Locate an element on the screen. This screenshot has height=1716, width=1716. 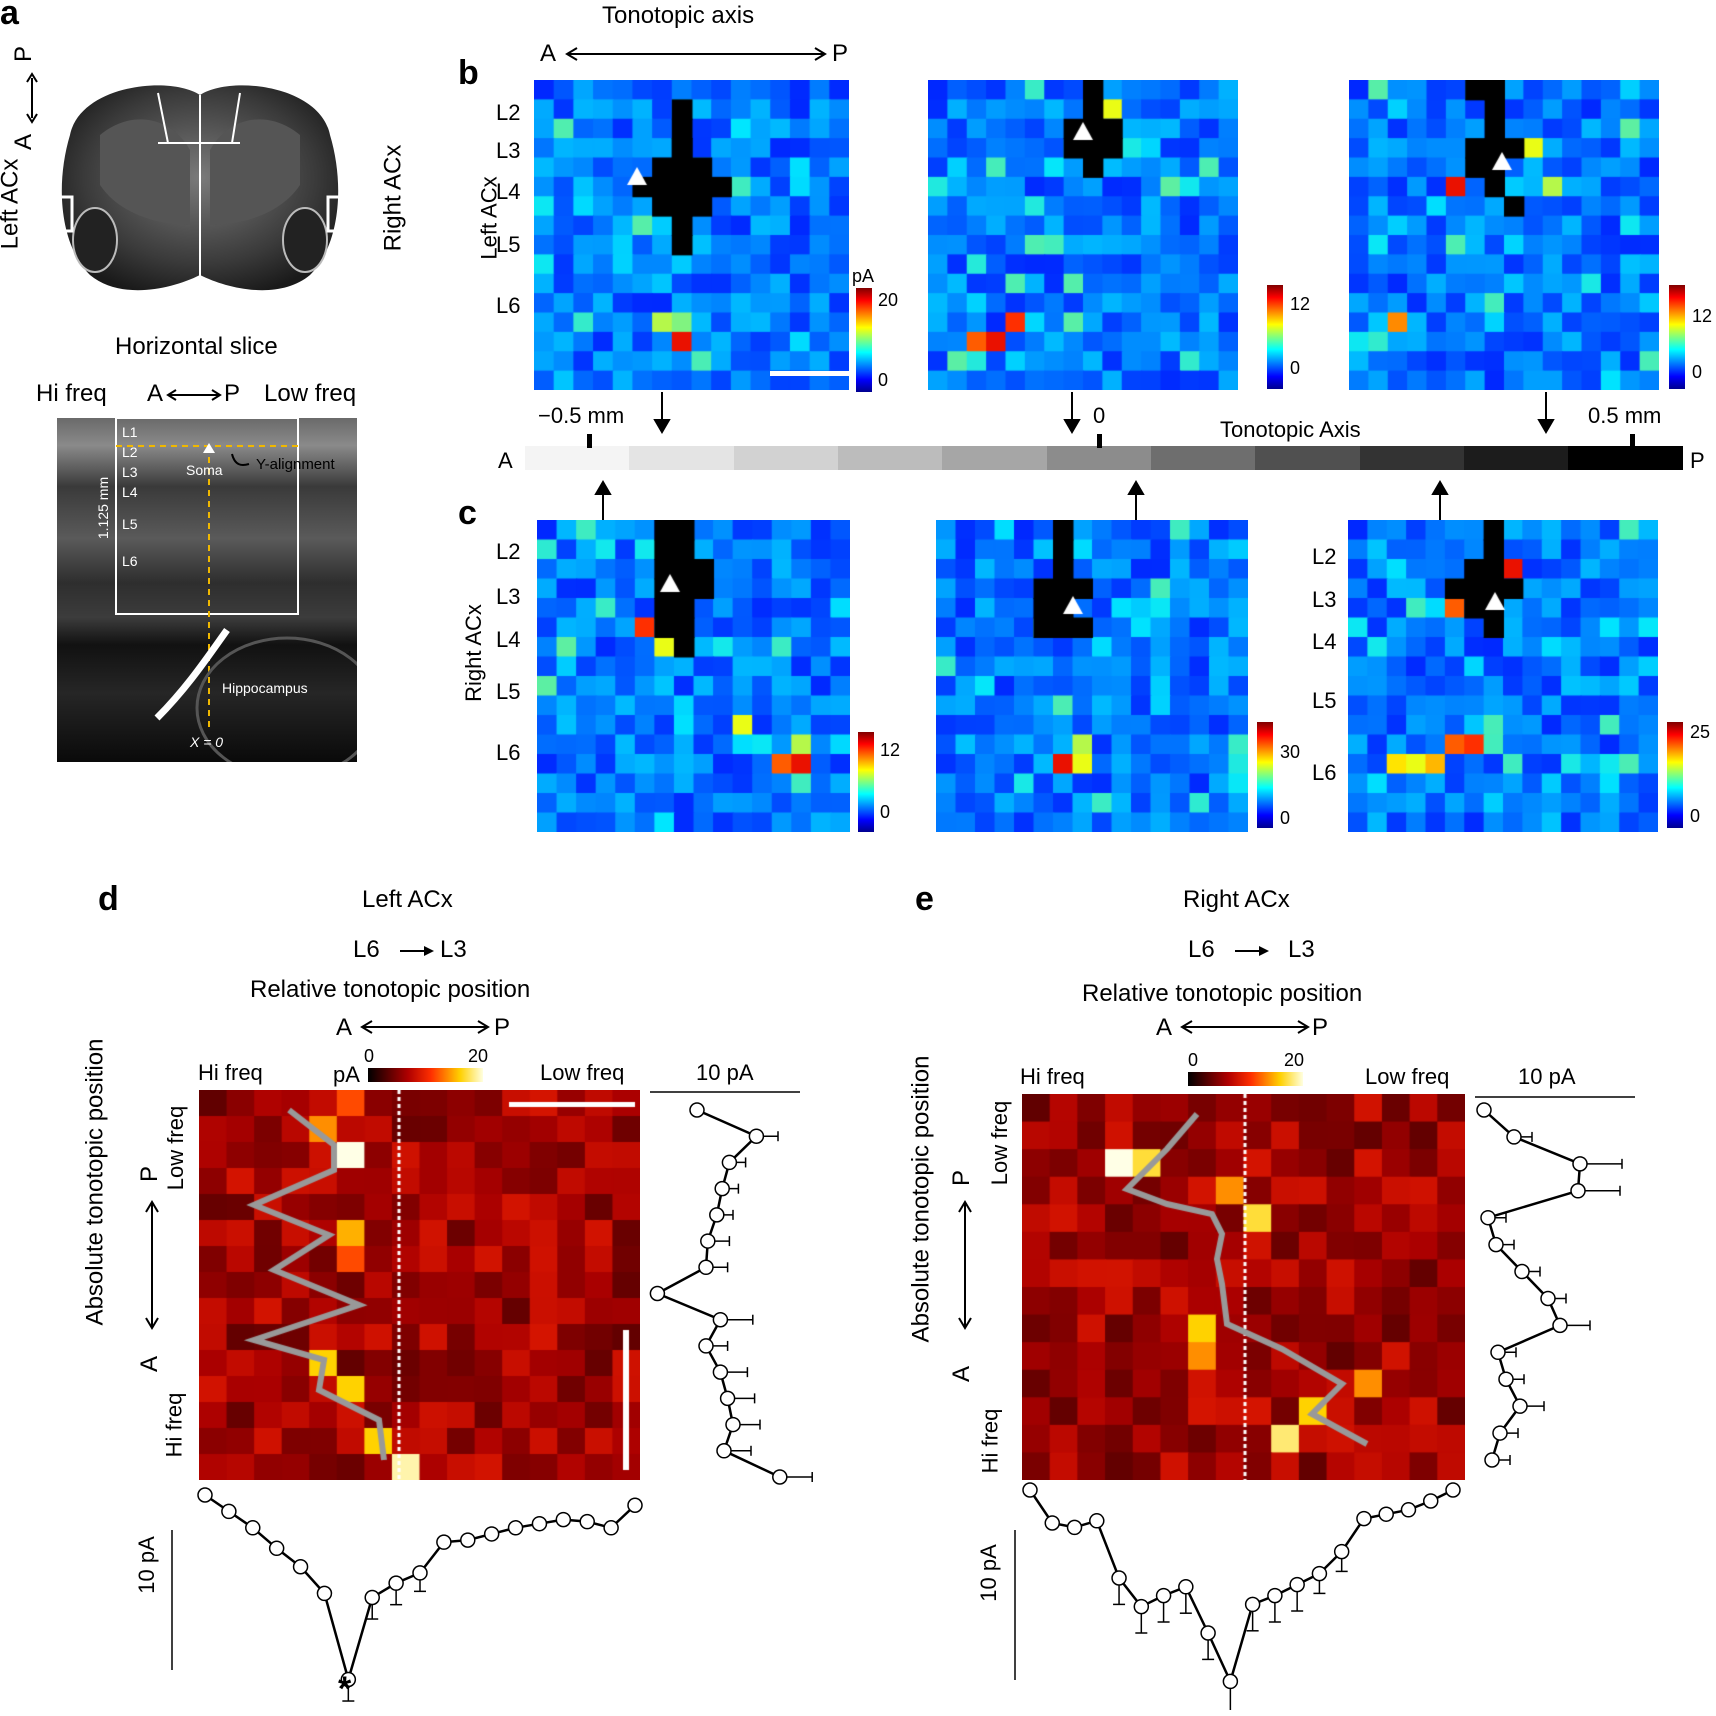
slice-y-alignment-label: Y-alignment is located at coordinates (295, 464).